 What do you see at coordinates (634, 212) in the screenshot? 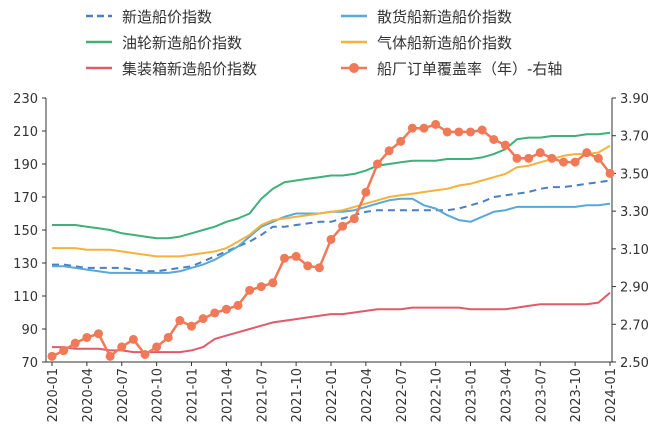
I see `right-tick-label: 3.30` at bounding box center [634, 212].